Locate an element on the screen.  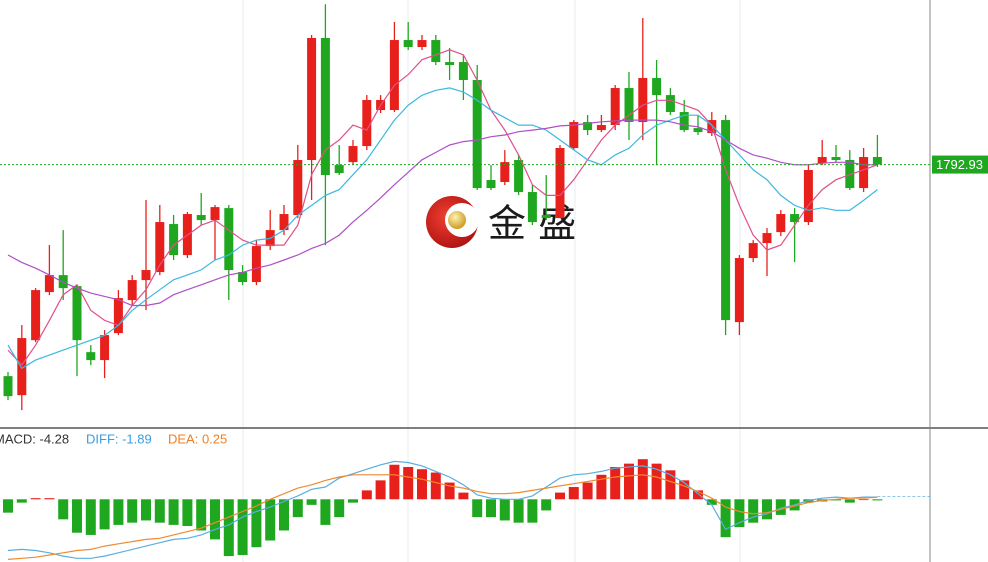
macd-line is located at coordinates (442, 517).